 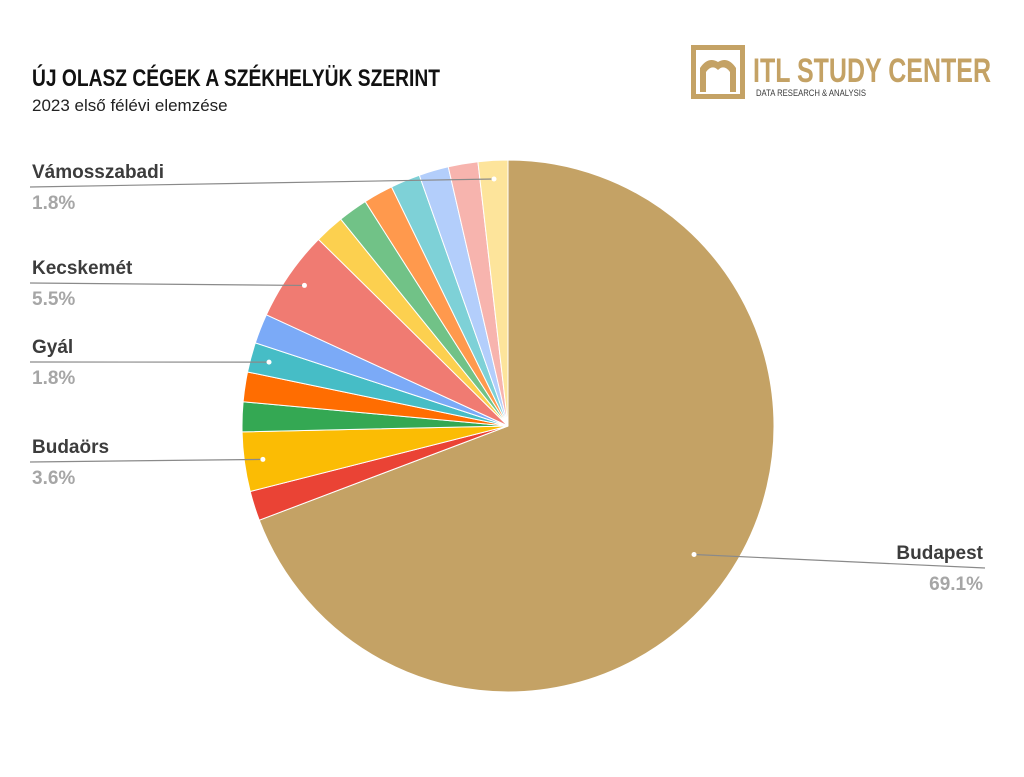 I want to click on logo-name: ITL STUDY CENTER, so click(x=872, y=71).